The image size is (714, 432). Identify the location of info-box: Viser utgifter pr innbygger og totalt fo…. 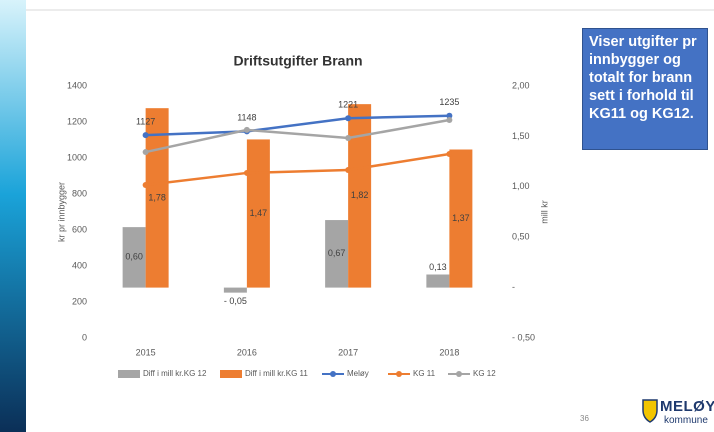
(645, 89).